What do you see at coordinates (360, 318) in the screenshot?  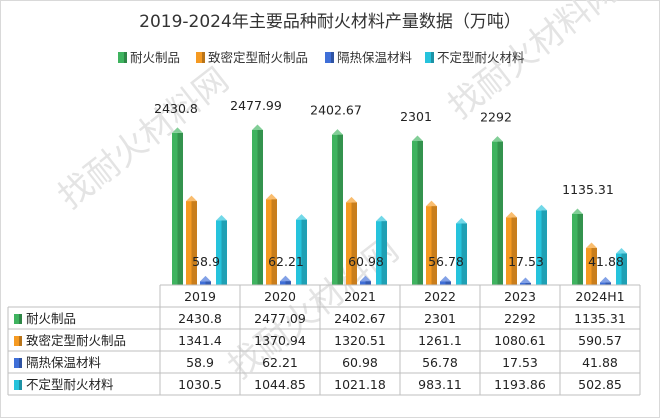 I see `table-cell-0-2: 2402.67` at bounding box center [360, 318].